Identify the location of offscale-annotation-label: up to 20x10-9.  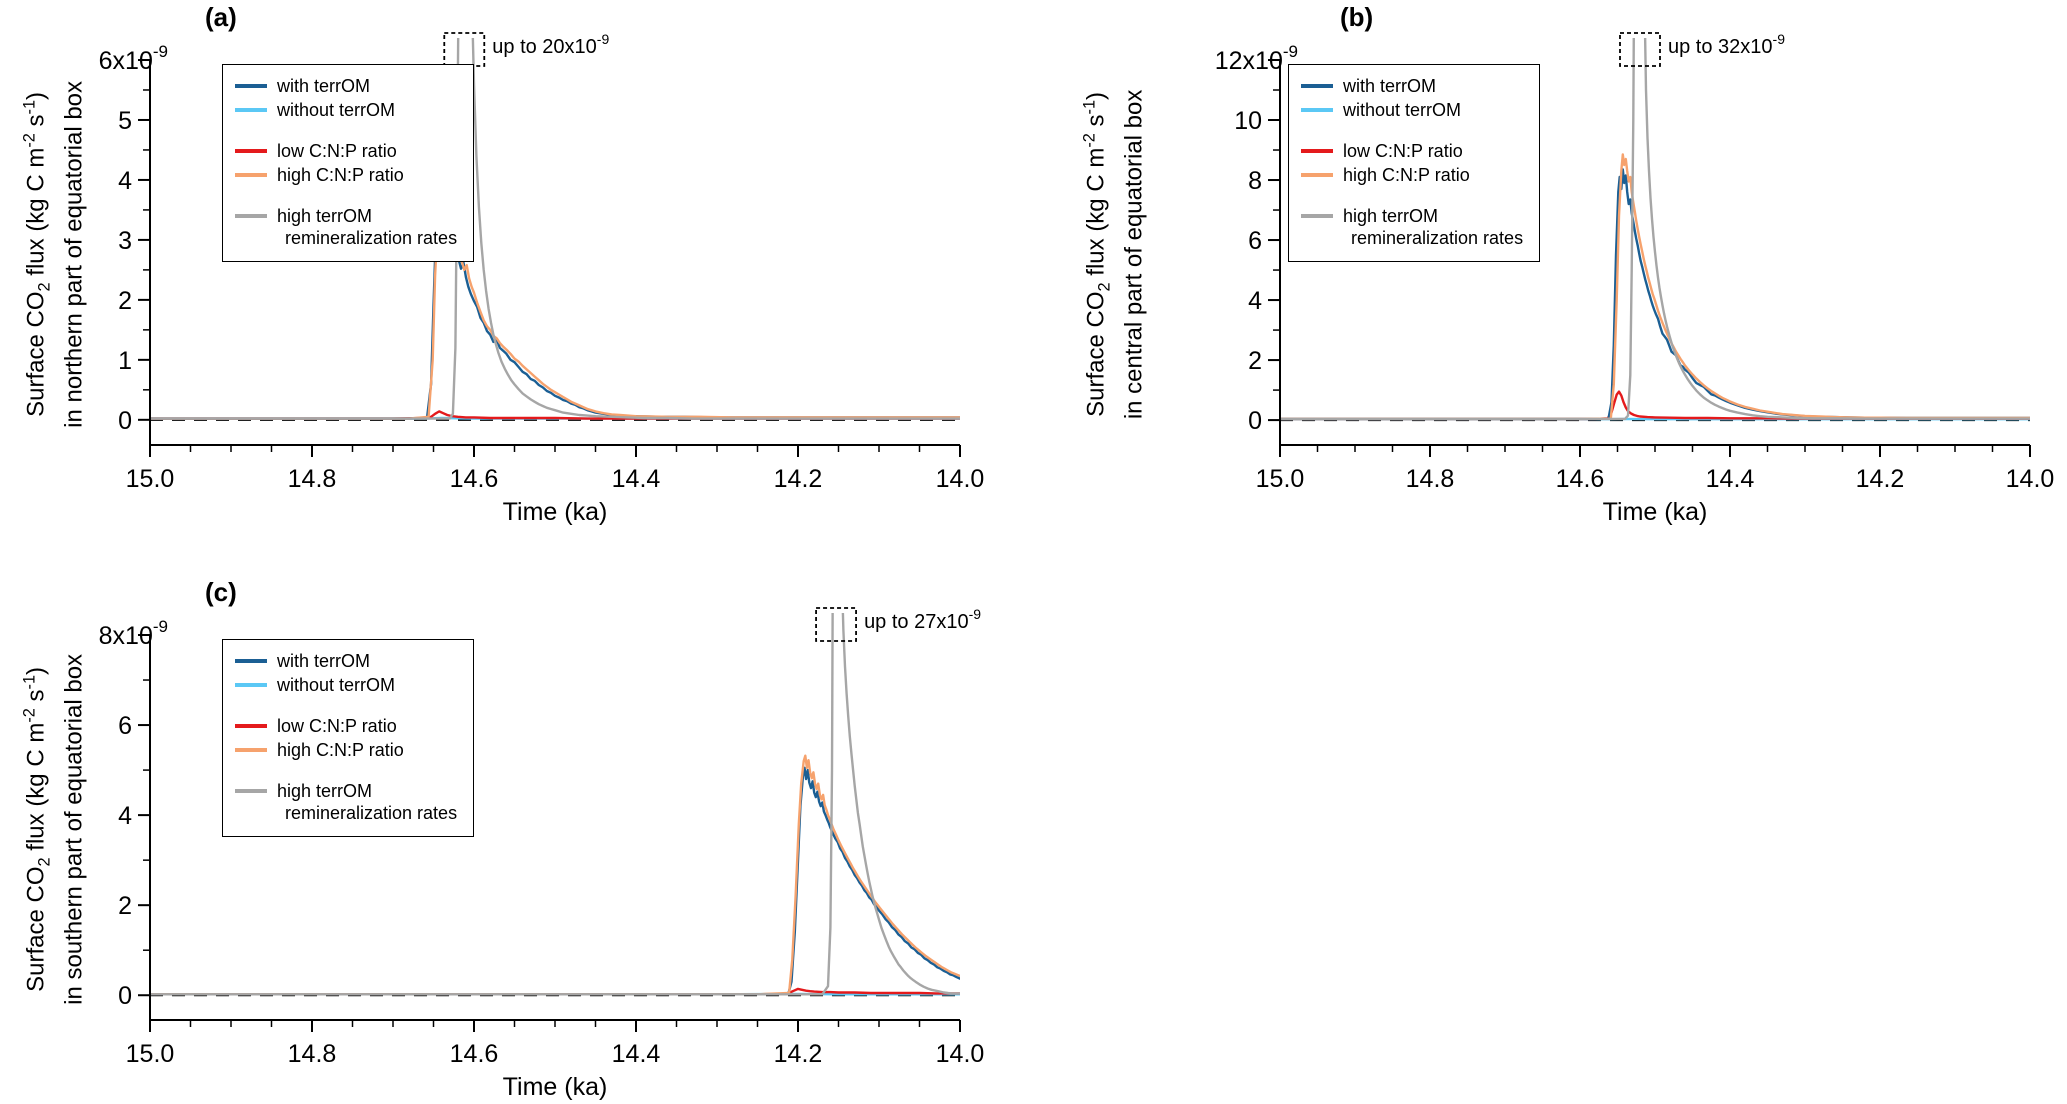
(550, 44).